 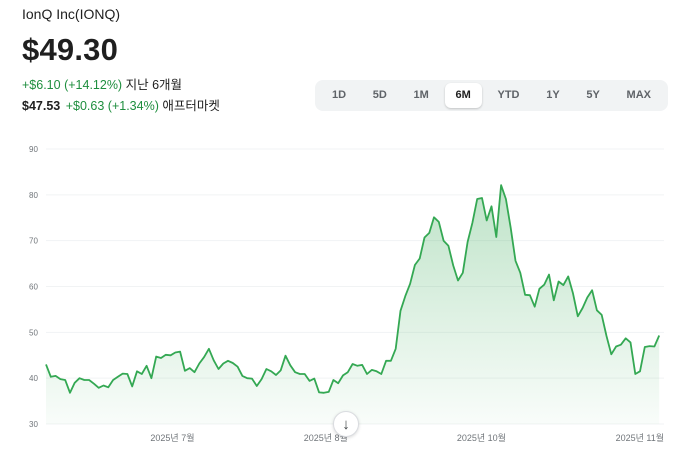 I want to click on y-tick-label: 70, so click(x=33, y=241).